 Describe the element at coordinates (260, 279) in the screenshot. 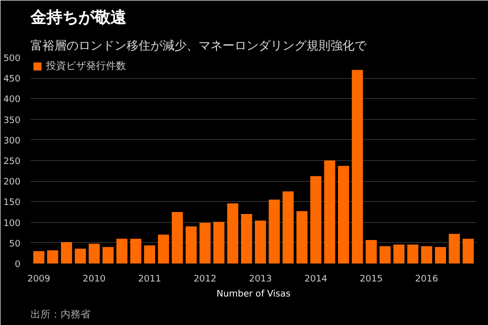

I see `x-tick-label: 2013` at that location.